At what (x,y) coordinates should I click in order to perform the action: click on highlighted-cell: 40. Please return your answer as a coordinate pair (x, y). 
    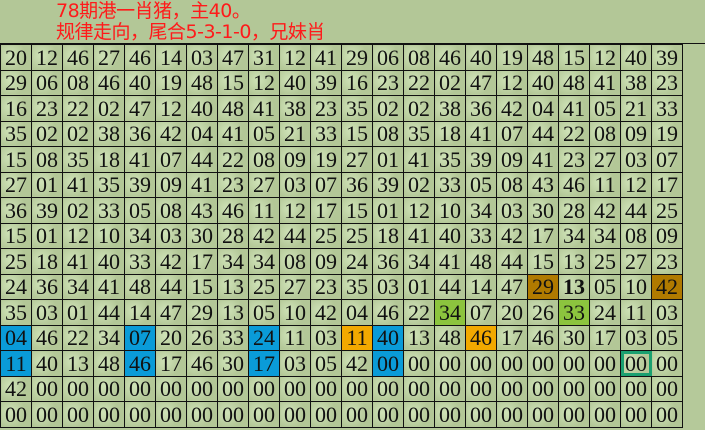
    Looking at the image, I should click on (388, 337).